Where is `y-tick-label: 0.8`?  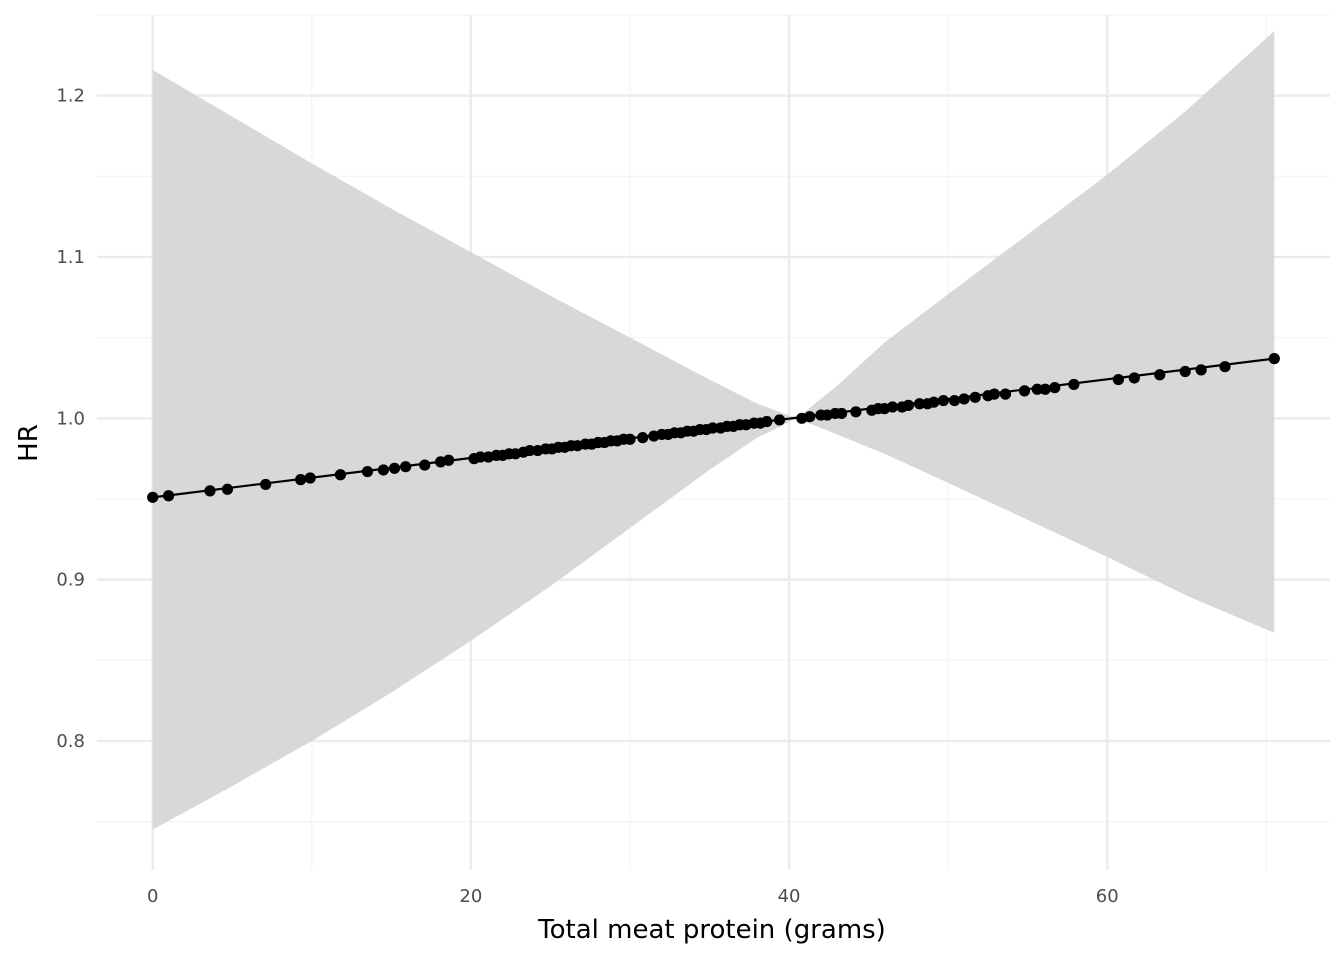
y-tick-label: 0.8 is located at coordinates (70, 741).